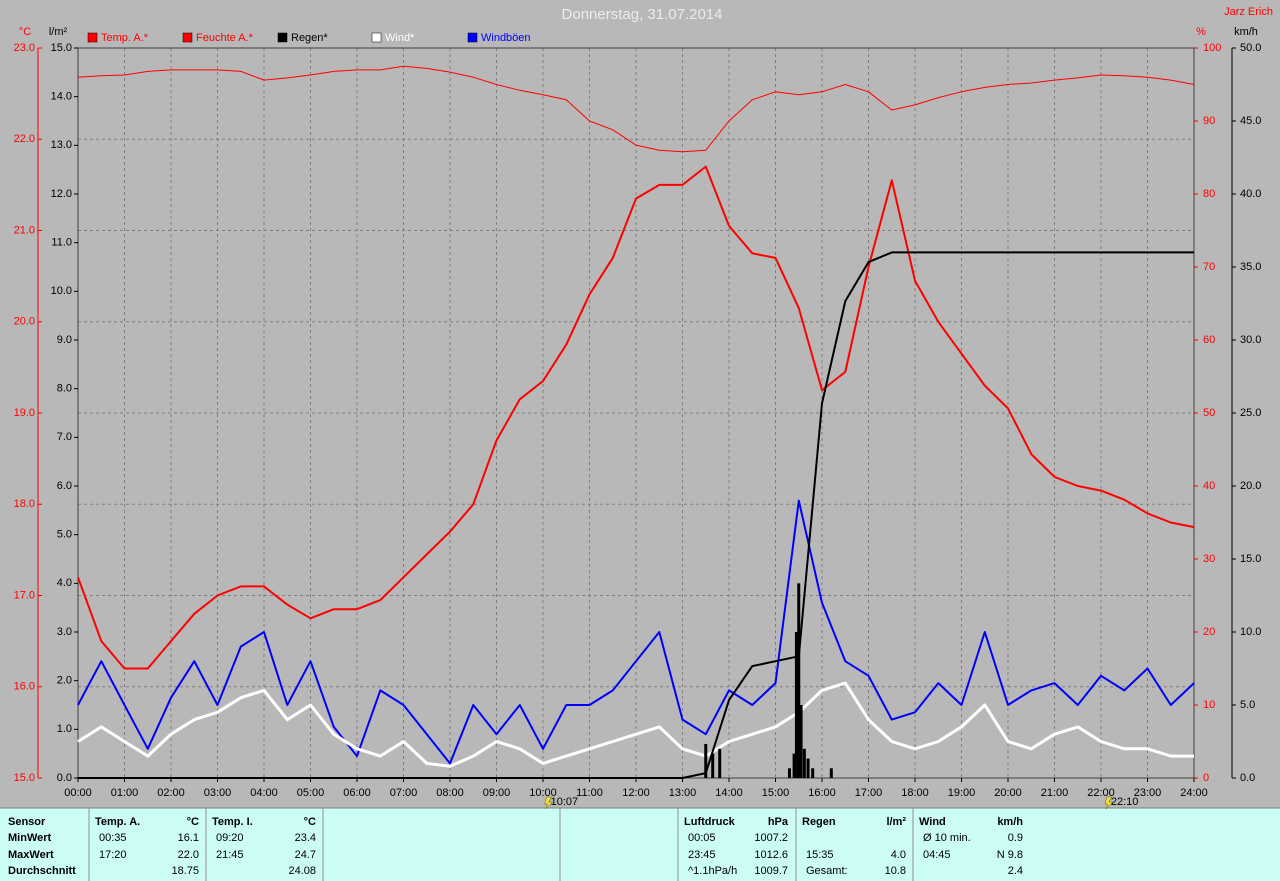 The image size is (1280, 881). Describe the element at coordinates (61, 243) in the screenshot. I see `y-tick-label: 11.0` at that location.